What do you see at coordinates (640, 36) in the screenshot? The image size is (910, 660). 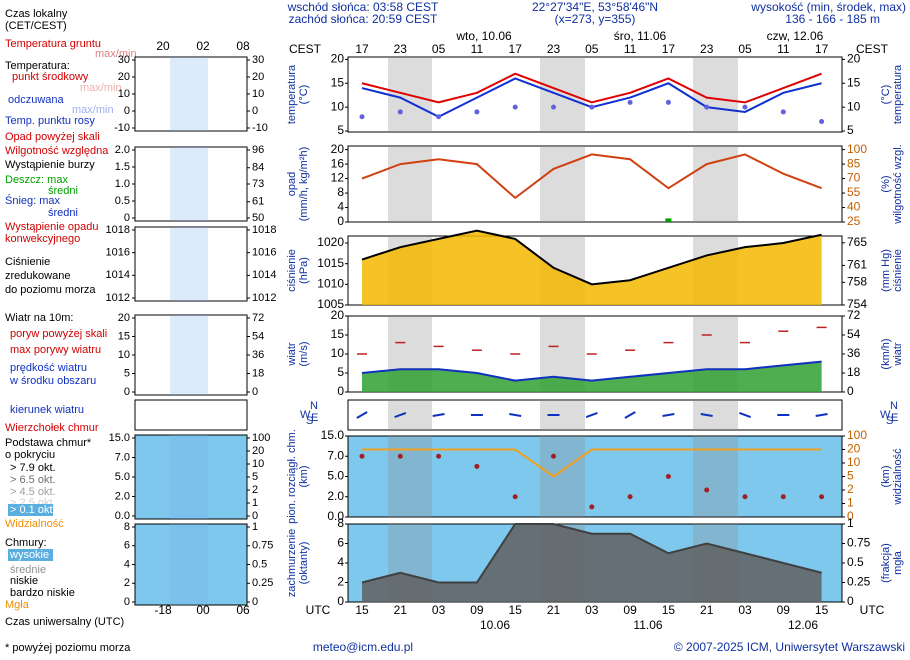 I see `day-label: śro, 11.06` at bounding box center [640, 36].